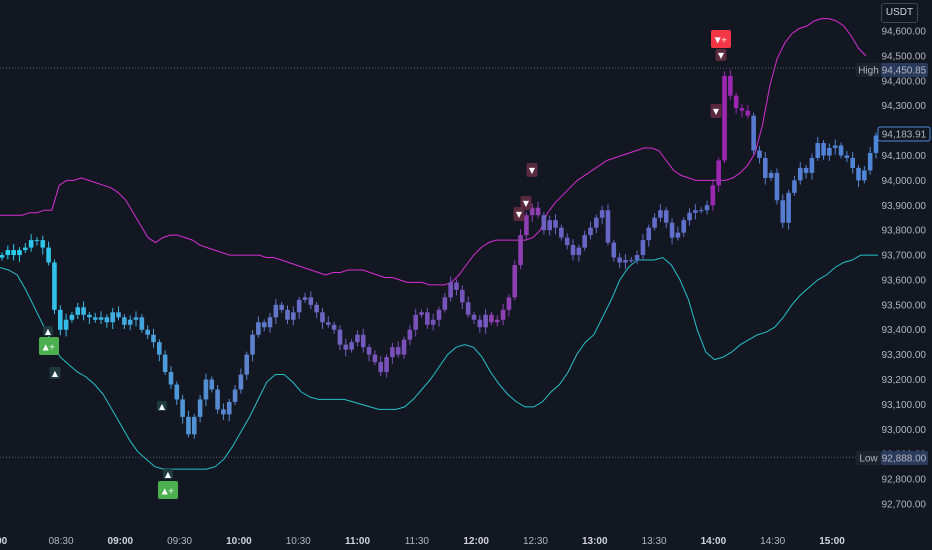  I want to click on price-tags: High 94,450.85 94,183.91 Low 92,888.00, so click(893, 264).